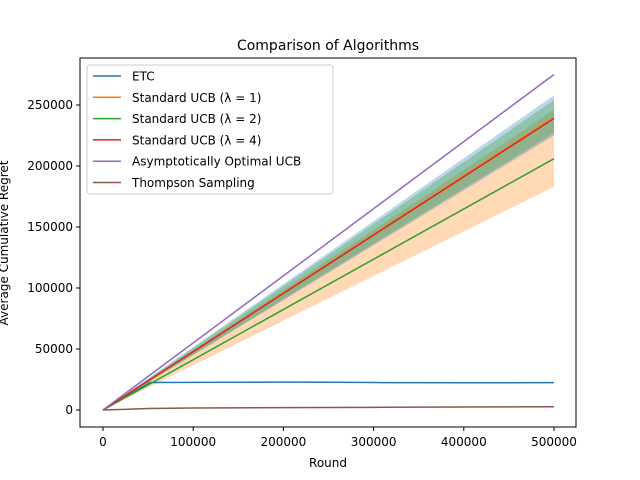 The image size is (640, 480). I want to click on y-axis: 0 50000 100000 150000 200000 250000, so click(53, 257).